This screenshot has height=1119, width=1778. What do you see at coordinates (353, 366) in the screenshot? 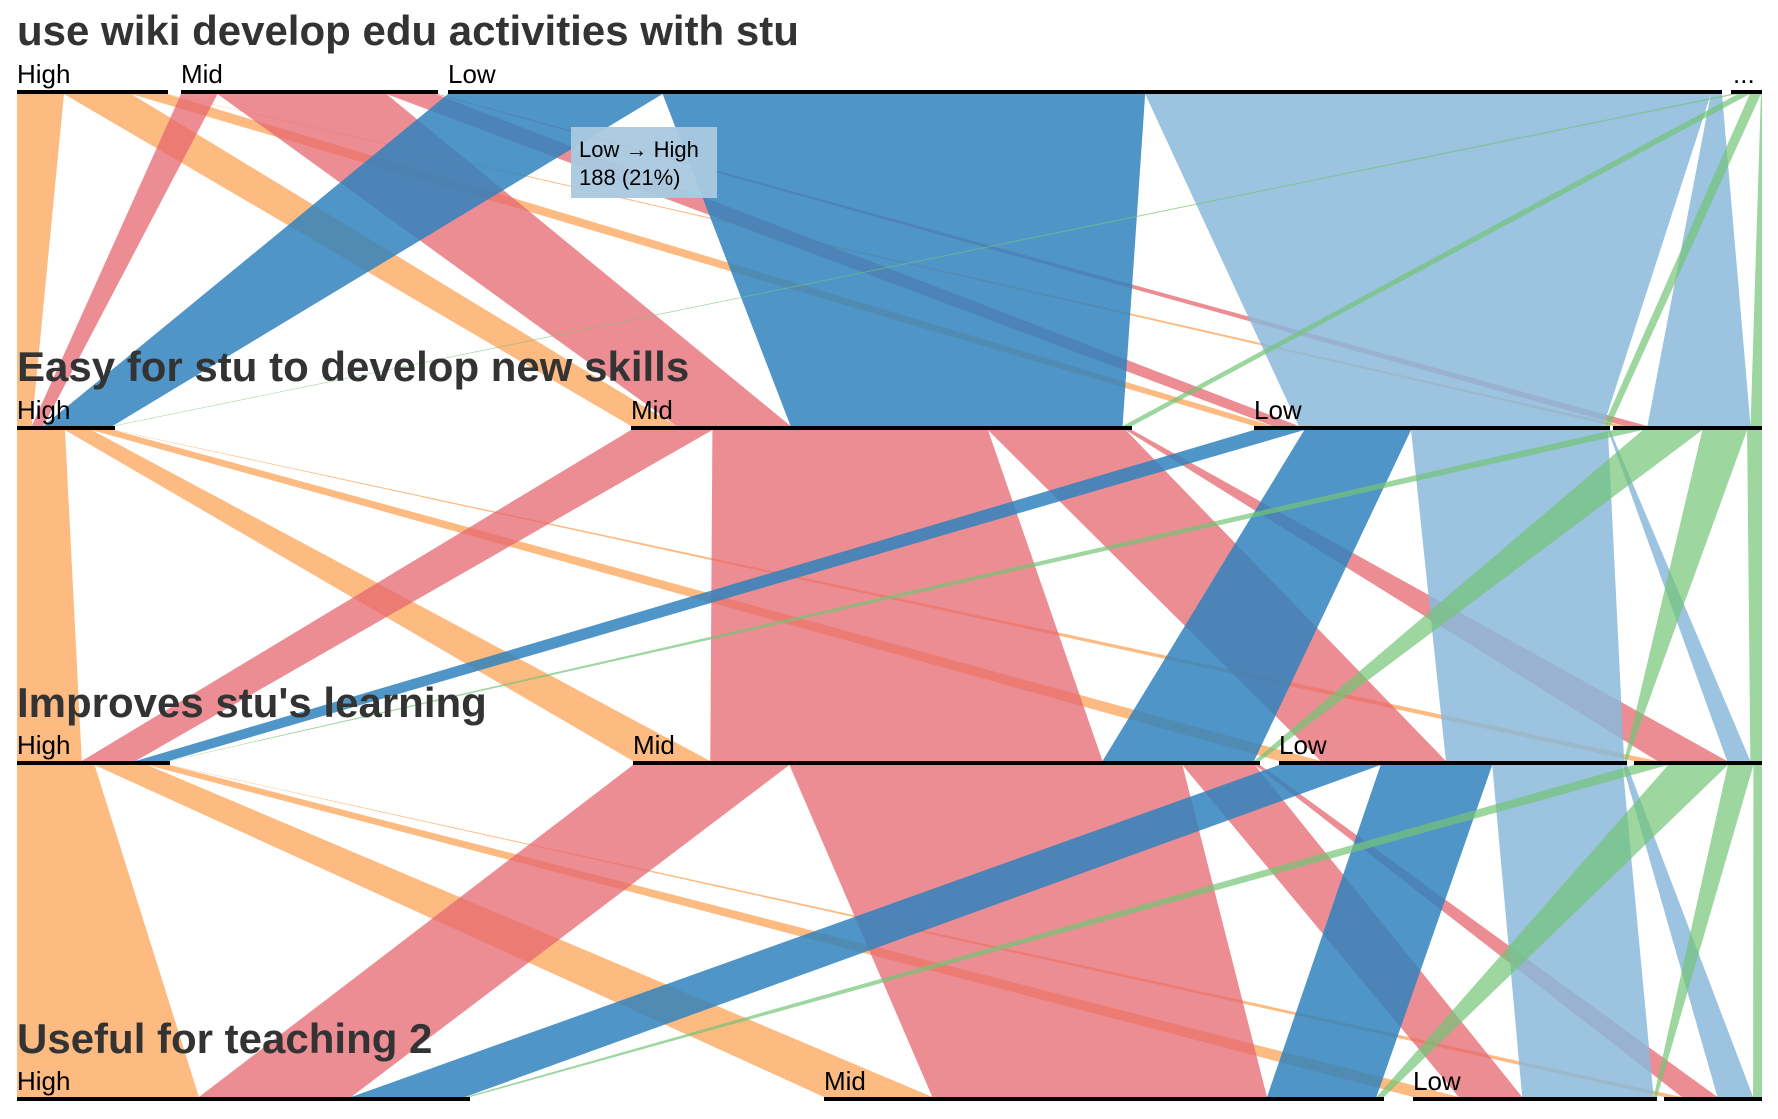
I see `dimension-title-1: Easy for stu to develop new skills` at bounding box center [353, 366].